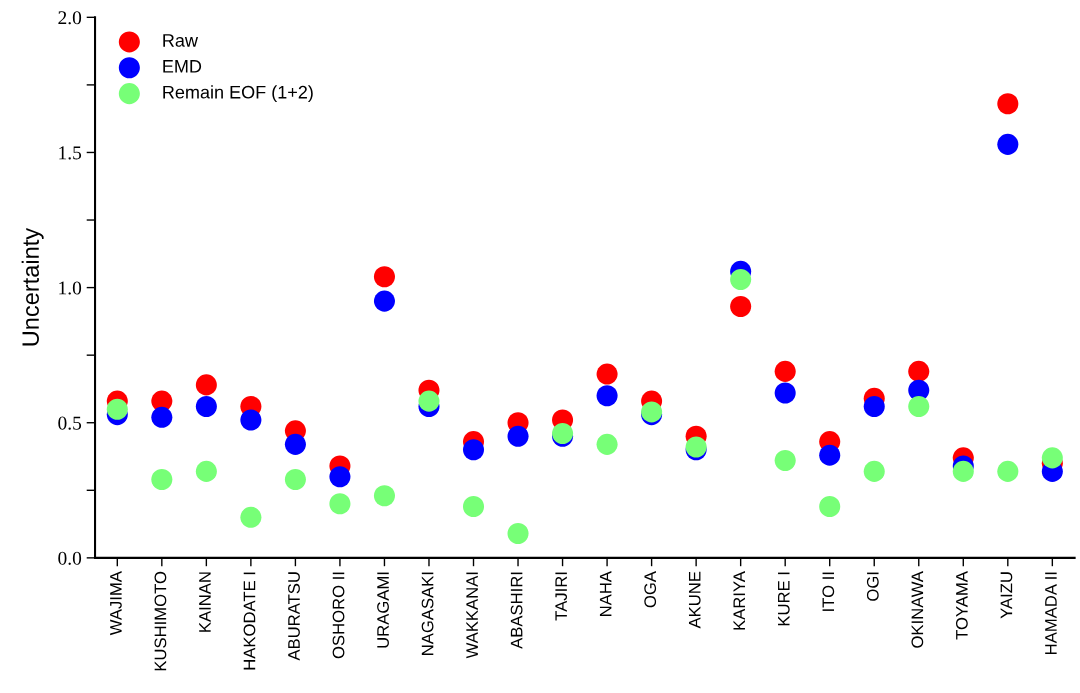  Describe the element at coordinates (961, 605) in the screenshot. I see `x-tick-label: TOYAMA` at that location.